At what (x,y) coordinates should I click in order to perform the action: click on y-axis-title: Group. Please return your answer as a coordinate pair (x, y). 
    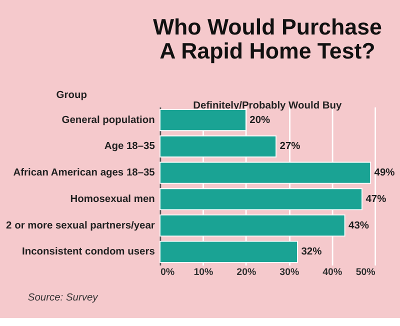
    Looking at the image, I should click on (71, 96).